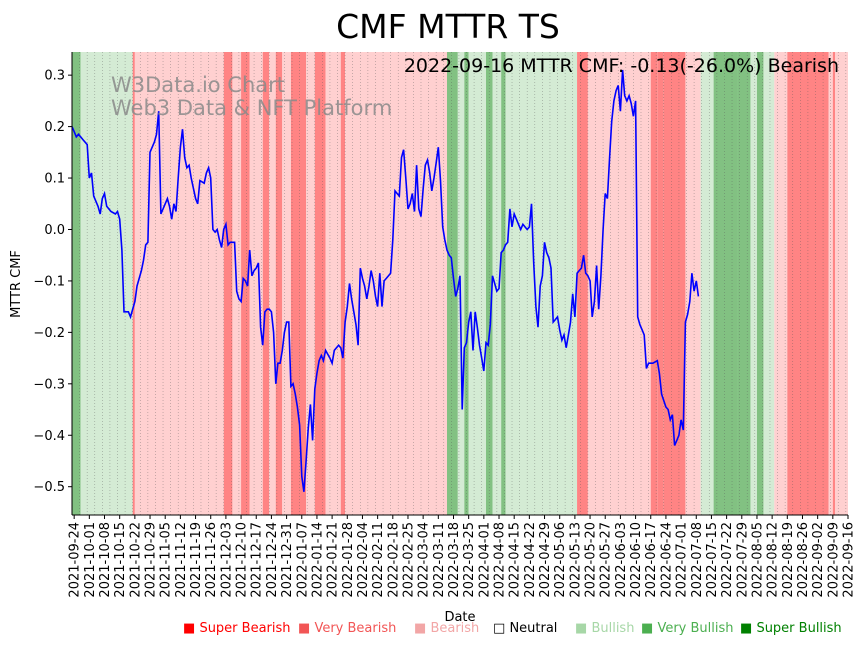 Image resolution: width=864 pixels, height=646 pixels. Describe the element at coordinates (151, 560) in the screenshot. I see `x-tick-label: 2021-10-29` at that location.